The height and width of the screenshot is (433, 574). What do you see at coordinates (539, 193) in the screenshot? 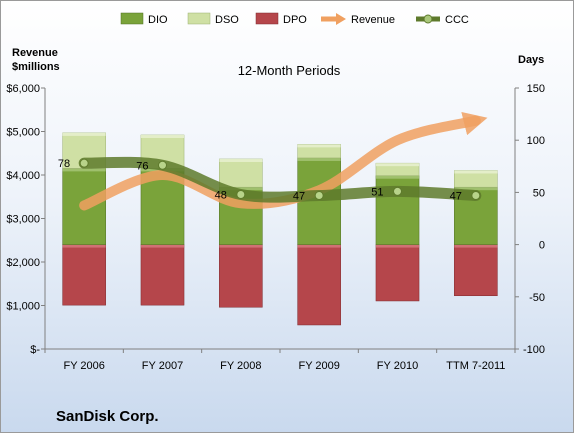
I see `right-tick-label: 50` at bounding box center [539, 193].